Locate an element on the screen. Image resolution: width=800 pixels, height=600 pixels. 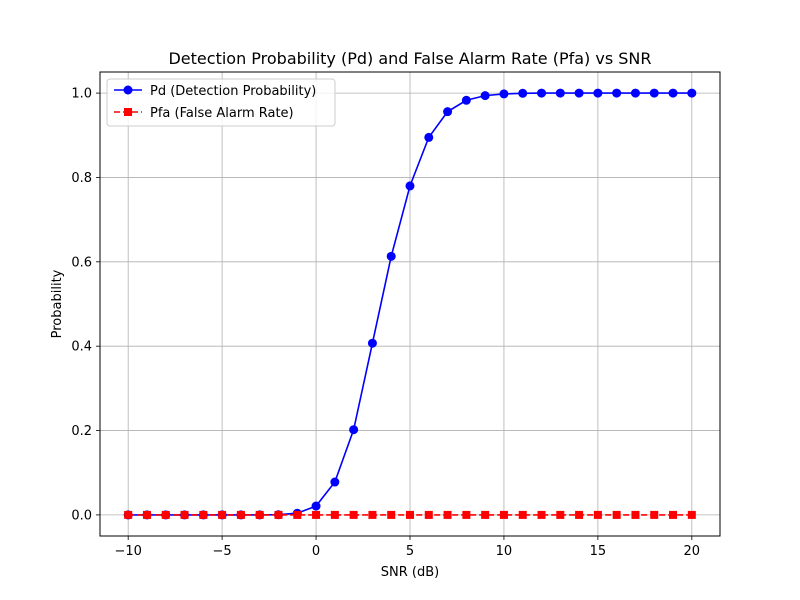
x-tick-label: −10 is located at coordinates (127, 551).